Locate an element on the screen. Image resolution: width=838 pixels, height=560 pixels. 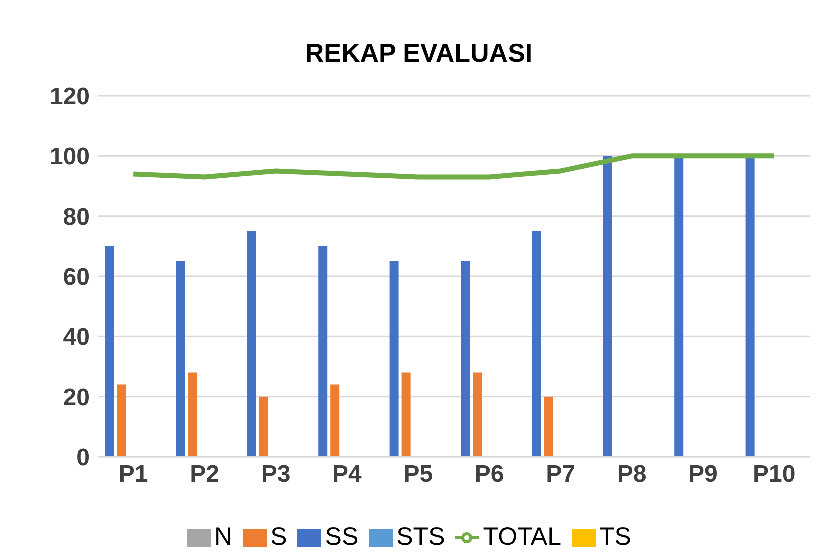
x-tick-label: P3 is located at coordinates (276, 474).